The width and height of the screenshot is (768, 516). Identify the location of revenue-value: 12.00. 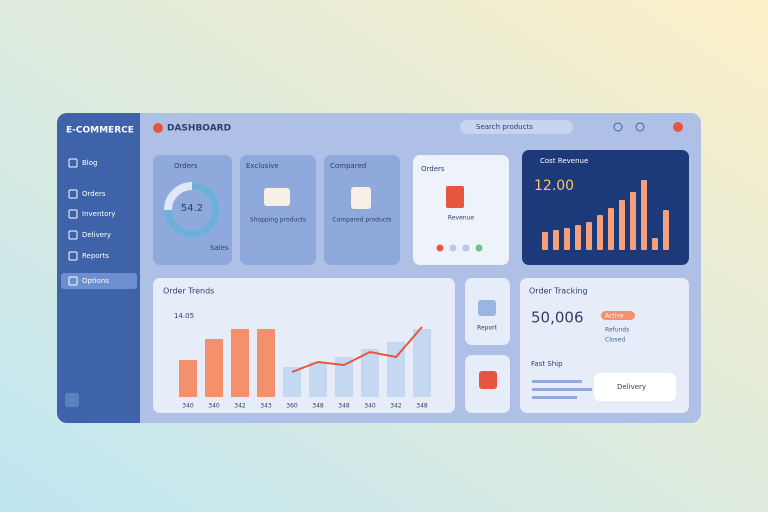
(554, 186).